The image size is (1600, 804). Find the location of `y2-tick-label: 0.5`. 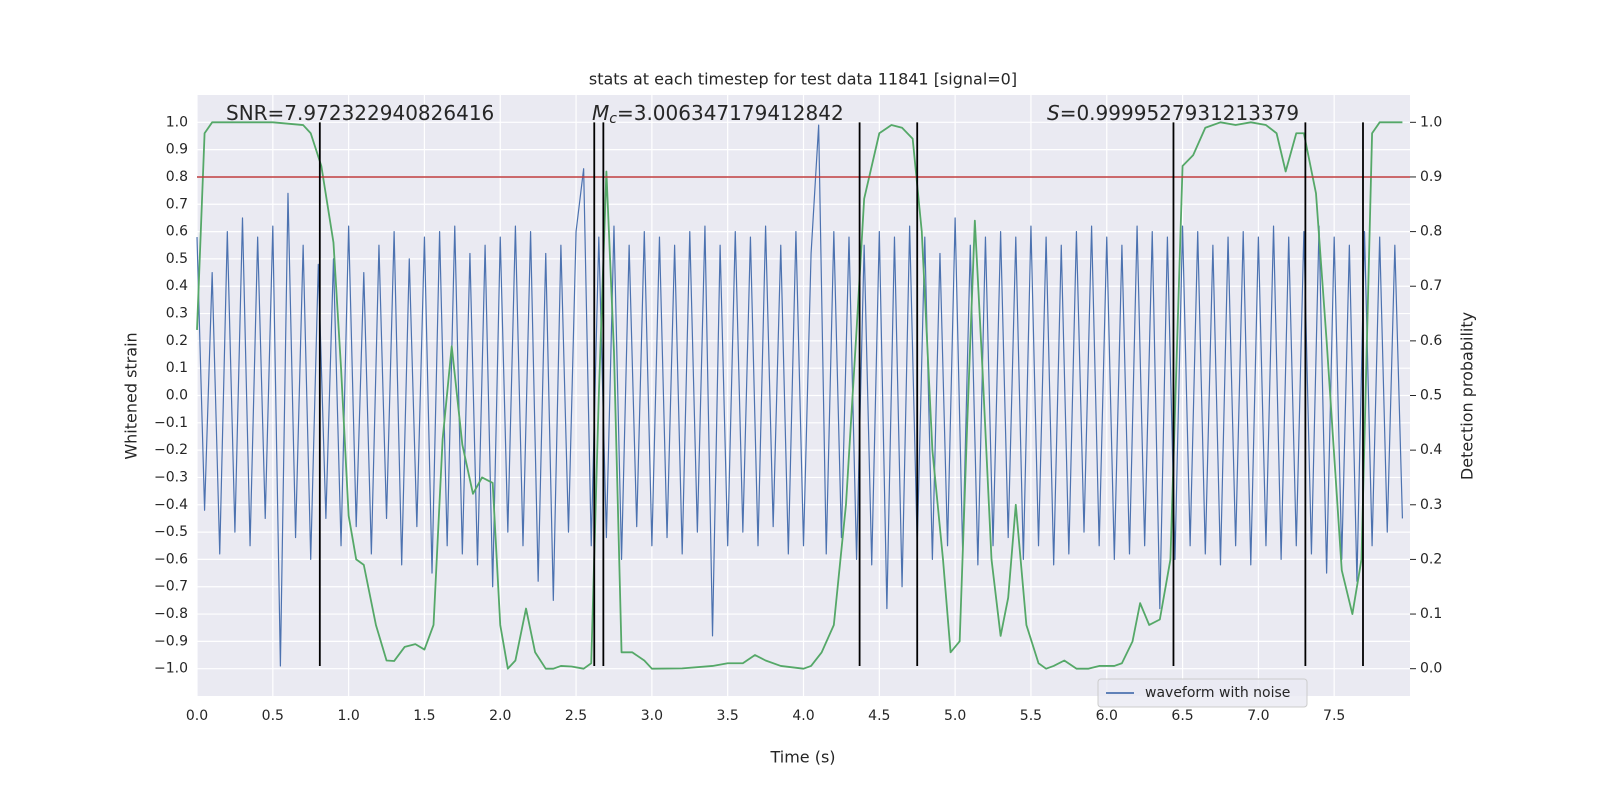

y2-tick-label: 0.5 is located at coordinates (1431, 396).